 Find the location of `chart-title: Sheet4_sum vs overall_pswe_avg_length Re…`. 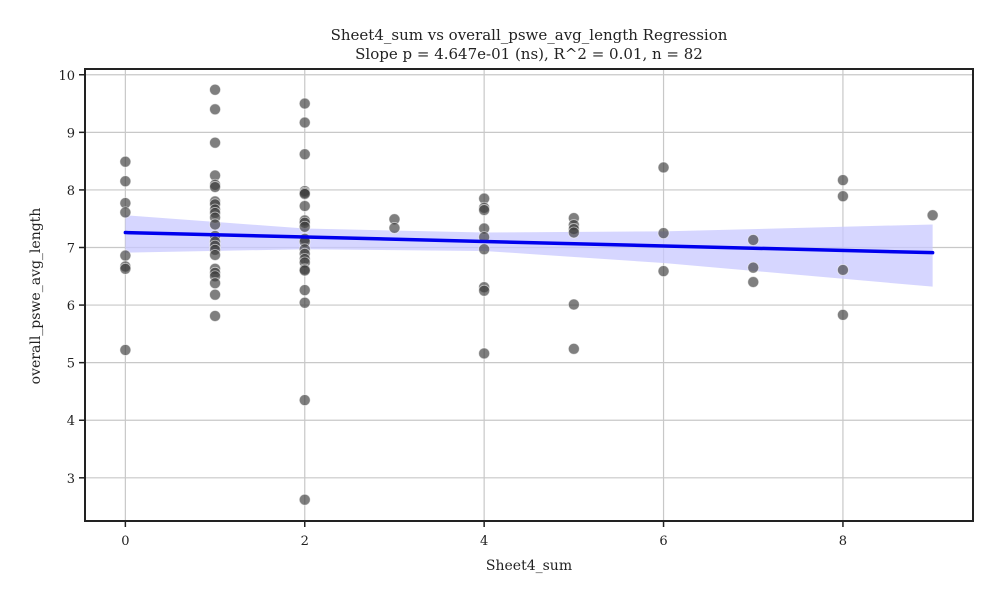

chart-title: Sheet4_sum vs overall_pswe_avg_length Re… is located at coordinates (529, 35).